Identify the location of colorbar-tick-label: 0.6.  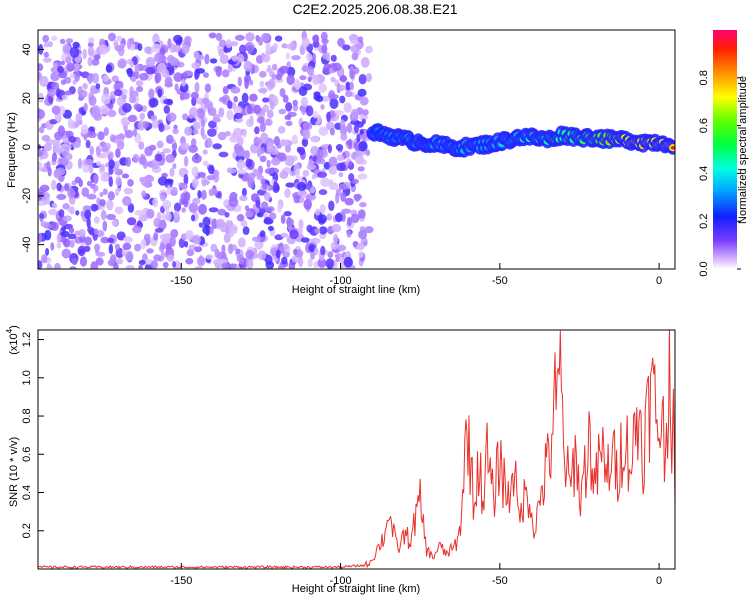
(704, 125).